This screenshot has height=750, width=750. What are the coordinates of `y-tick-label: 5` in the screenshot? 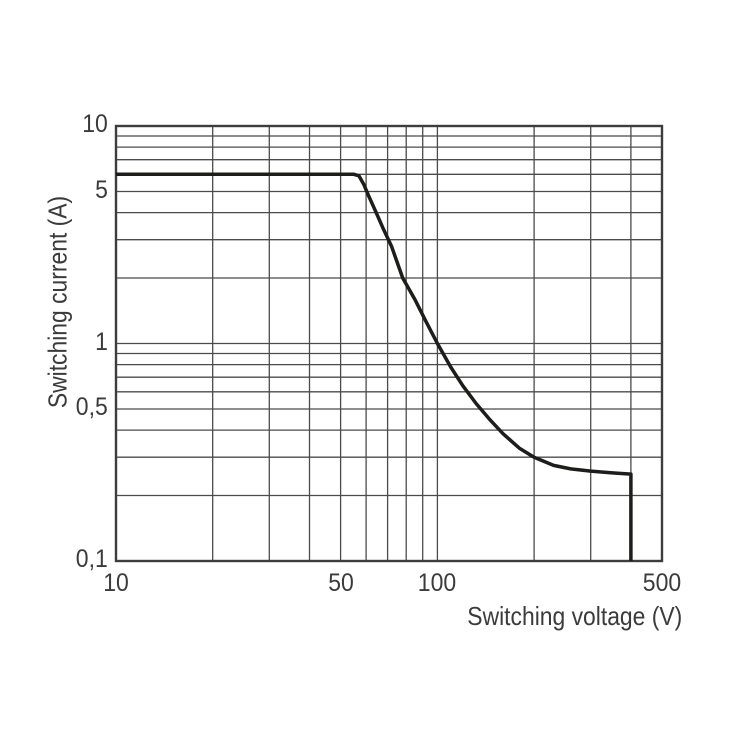 It's located at (101, 189).